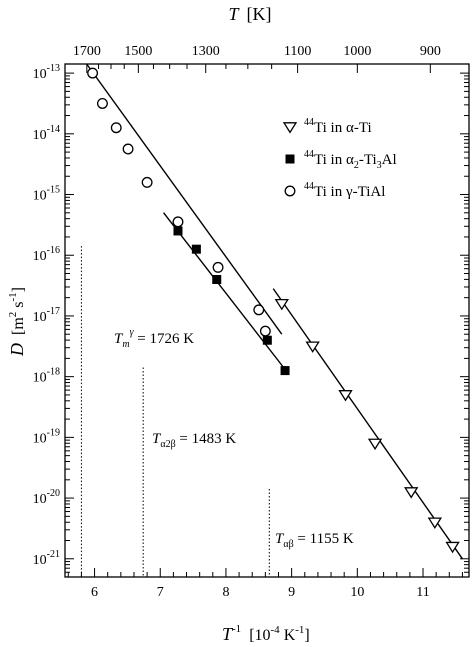 Image resolution: width=474 pixels, height=647 pixels. What do you see at coordinates (53, 432) in the screenshot?
I see `y-tick-exponent: -19` at bounding box center [53, 432].